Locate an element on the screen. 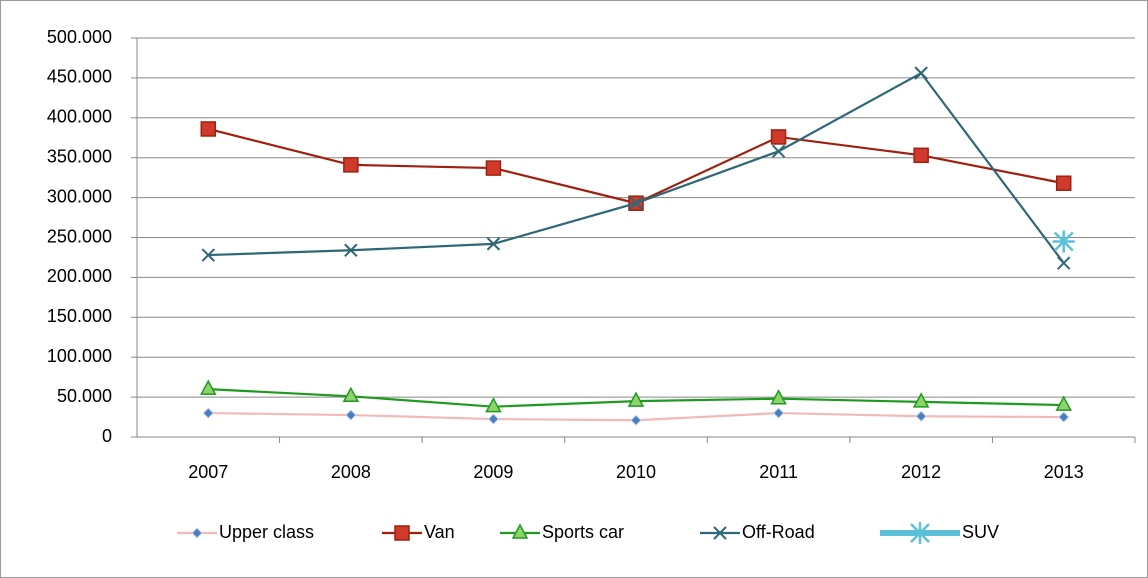 This screenshot has height=578, width=1148. y-tick-label: 0 is located at coordinates (107, 436).